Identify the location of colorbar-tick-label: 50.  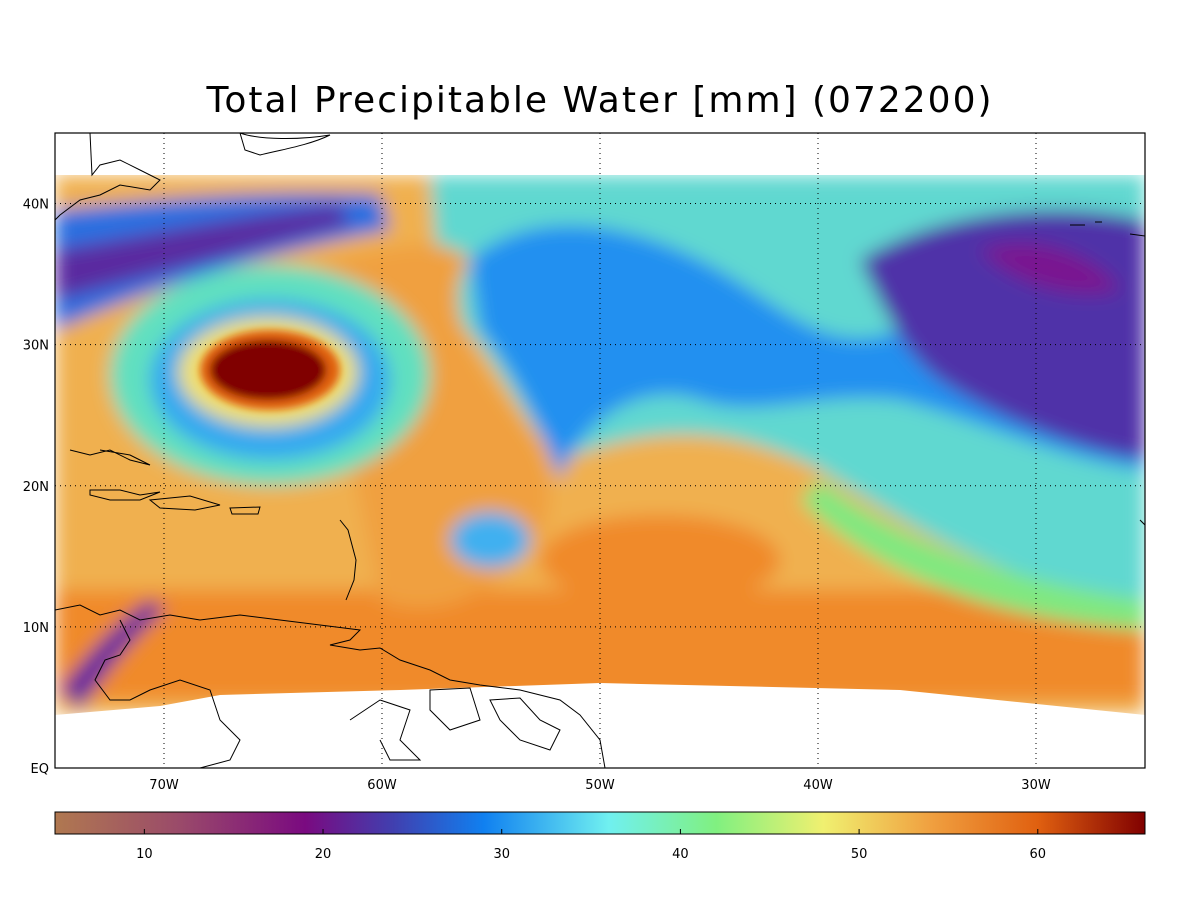
(859, 854).